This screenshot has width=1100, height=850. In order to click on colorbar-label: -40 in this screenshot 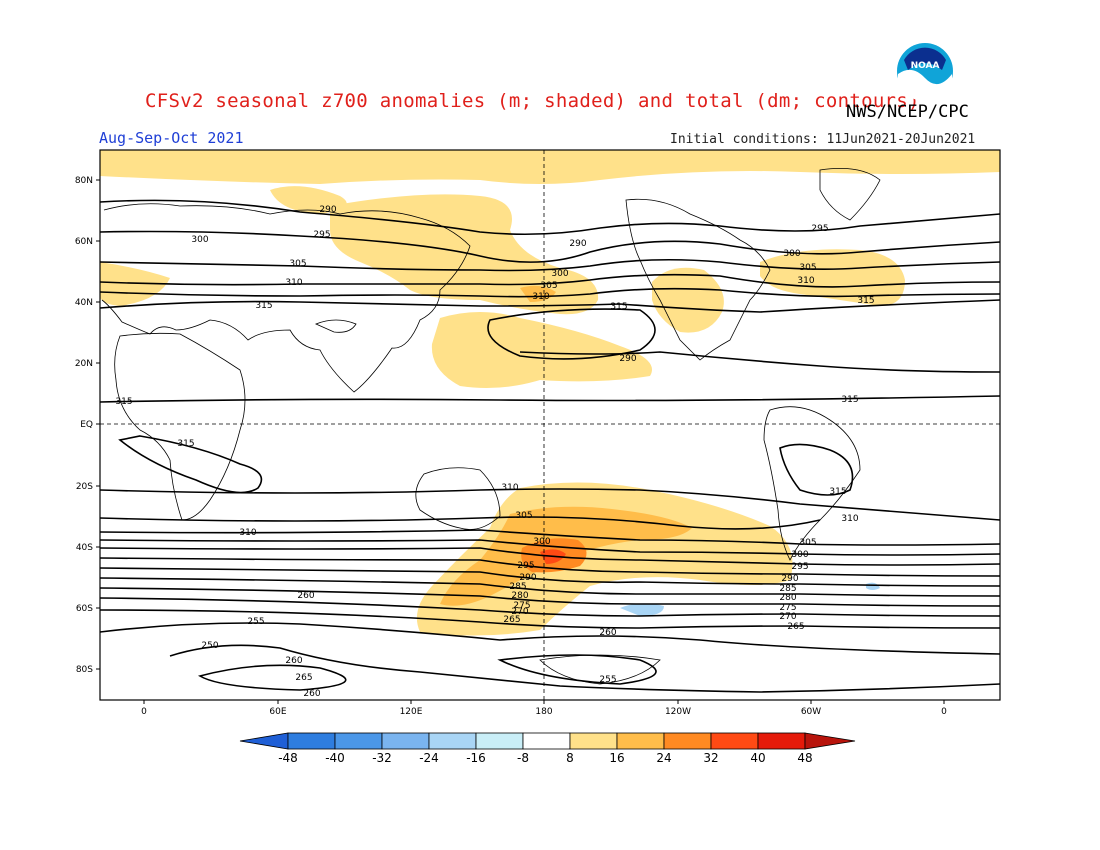, I will do `click(335, 758)`.